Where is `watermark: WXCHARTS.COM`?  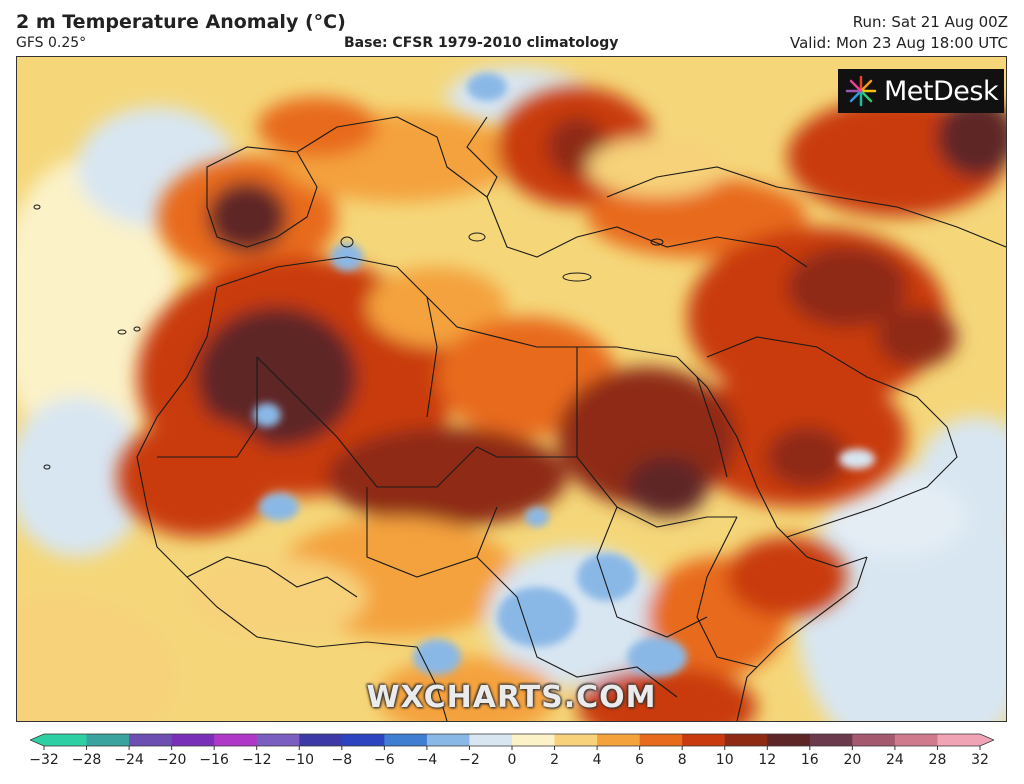
watermark: WXCHARTS.COM is located at coordinates (511, 697).